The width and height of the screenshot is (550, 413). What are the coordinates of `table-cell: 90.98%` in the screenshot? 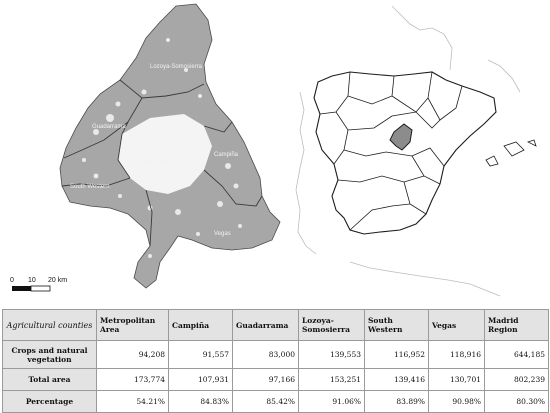 It's located at (456, 401).